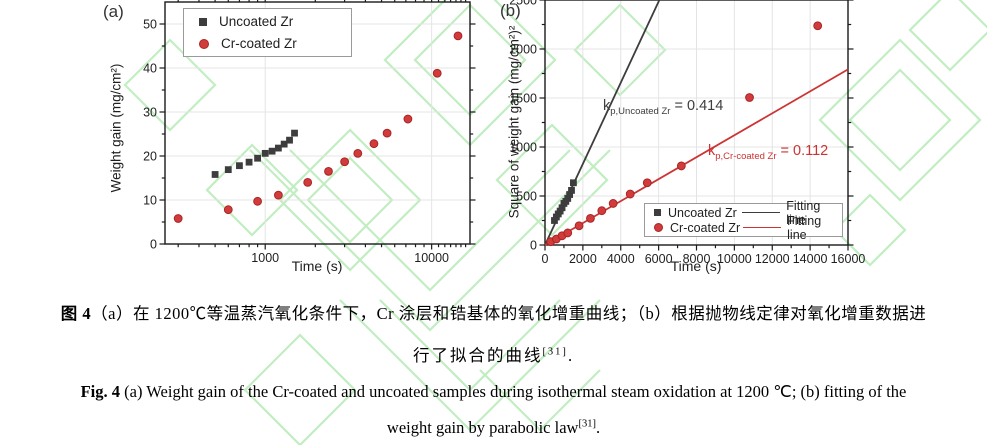 The width and height of the screenshot is (987, 445). Describe the element at coordinates (150, 200) in the screenshot. I see `svg-text: 10` at that location.